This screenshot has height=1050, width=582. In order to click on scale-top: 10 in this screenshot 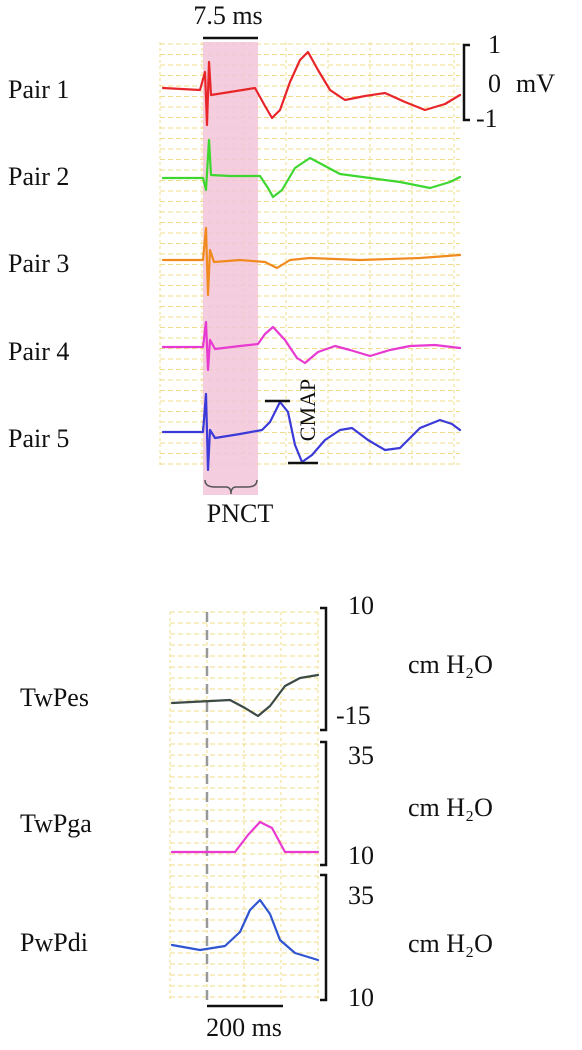, I will do `click(361, 605)`.